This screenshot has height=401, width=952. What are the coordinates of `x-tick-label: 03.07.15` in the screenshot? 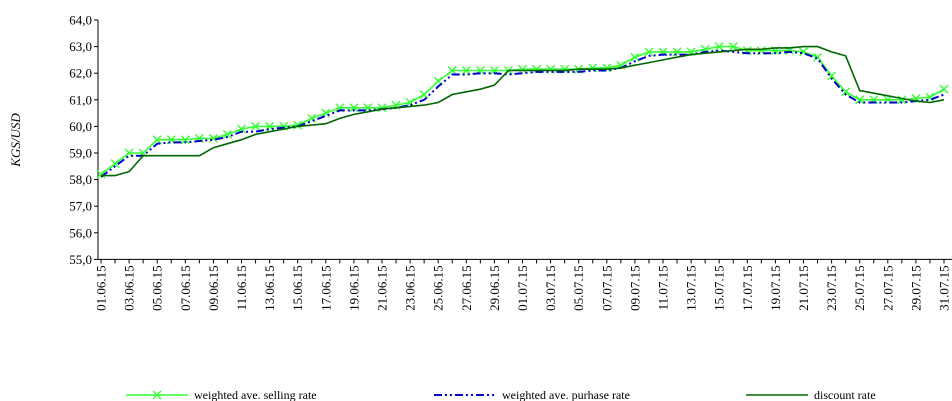 It's located at (550, 288).